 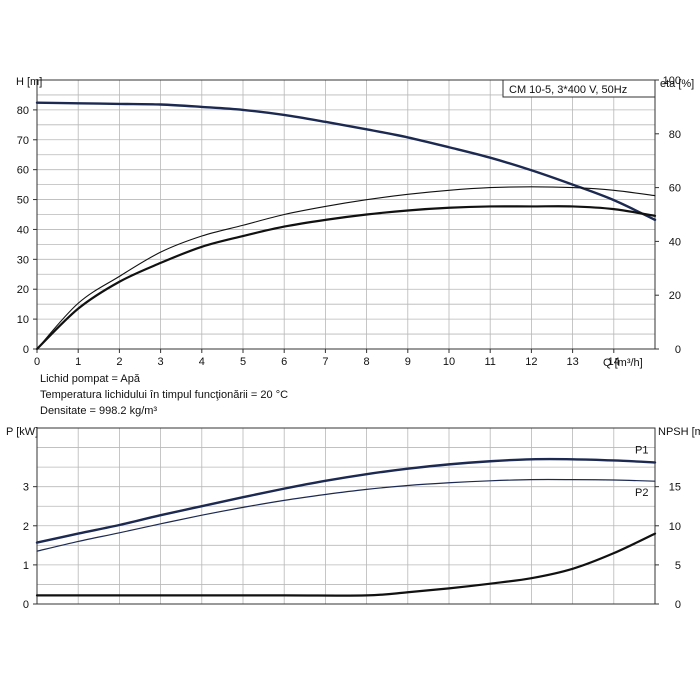 What do you see at coordinates (23, 171) in the screenshot?
I see `top-y-tick-label: 60` at bounding box center [23, 171].